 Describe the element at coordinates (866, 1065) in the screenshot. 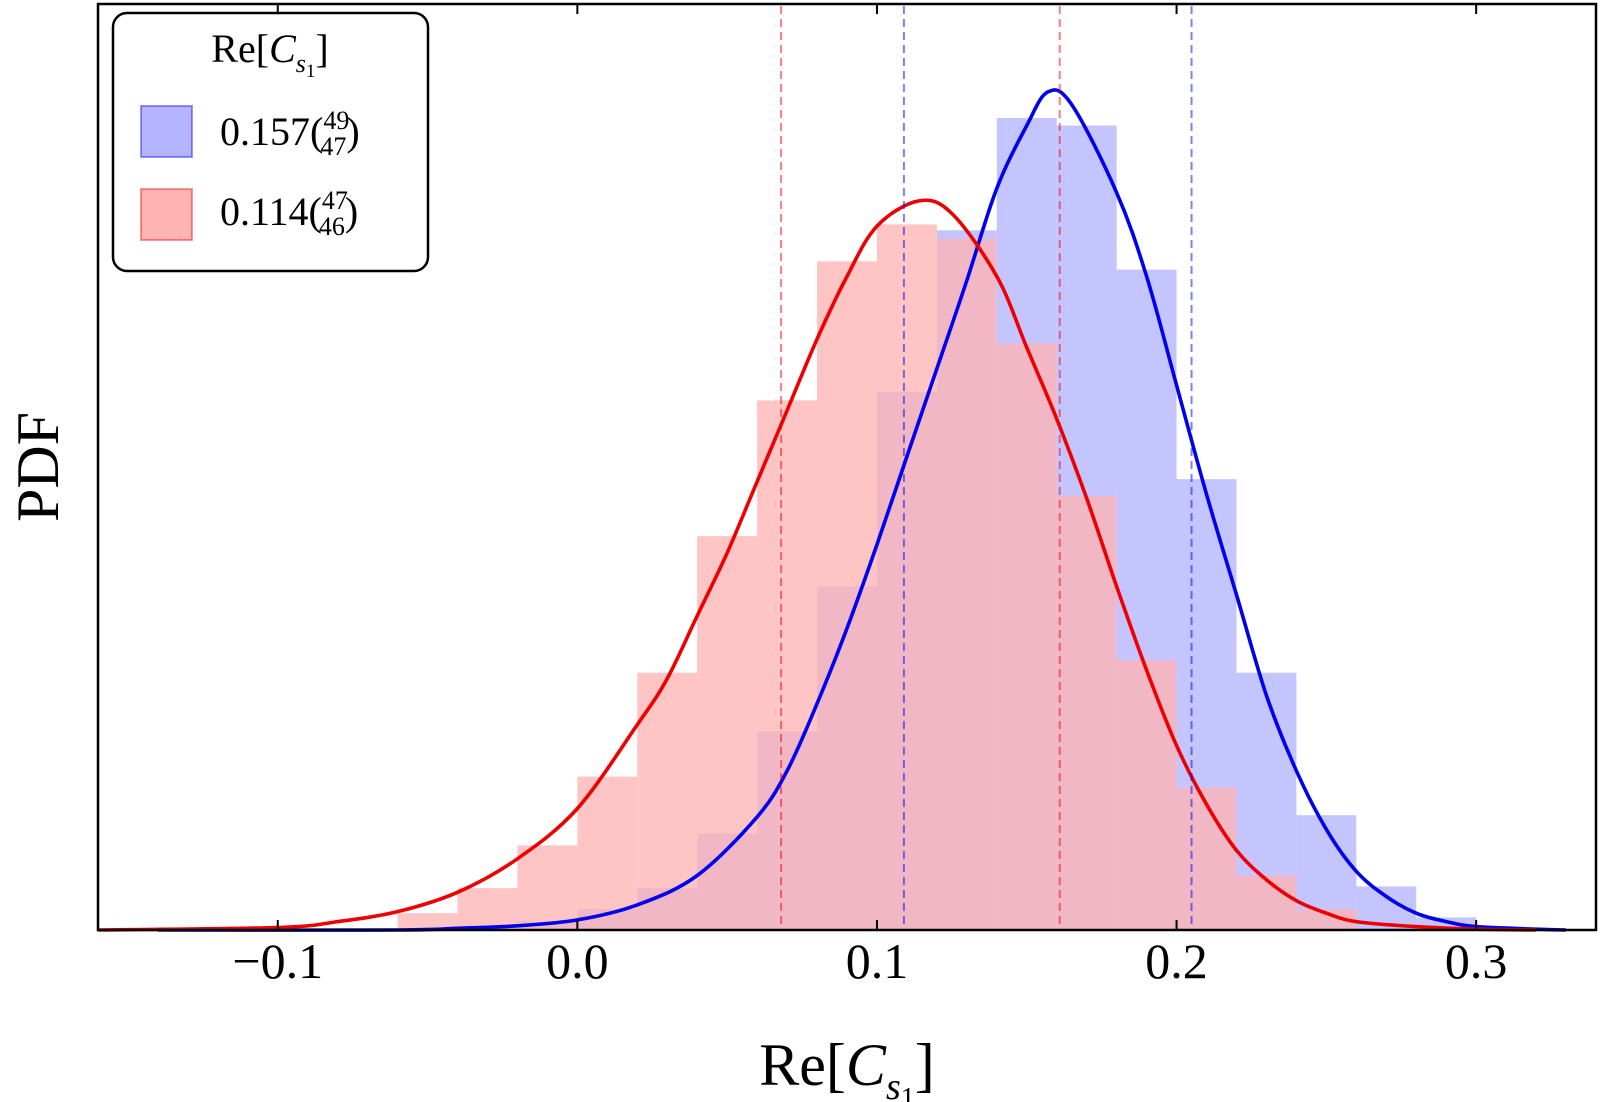

I see `x-axis-label-var: C` at that location.